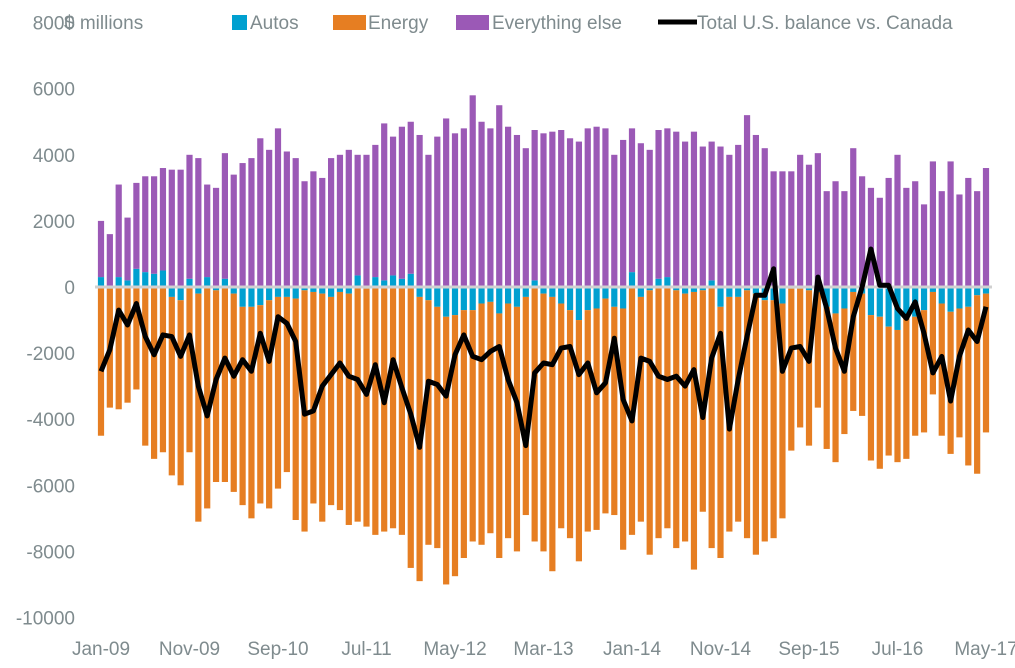  What do you see at coordinates (239, 22) in the screenshot?
I see `legend-swatch-autos` at bounding box center [239, 22].